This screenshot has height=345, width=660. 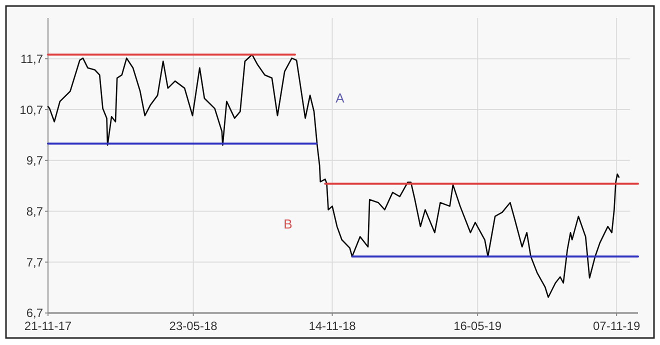 What do you see at coordinates (35, 211) in the screenshot?
I see `y-tick-label: 8,7` at bounding box center [35, 211].